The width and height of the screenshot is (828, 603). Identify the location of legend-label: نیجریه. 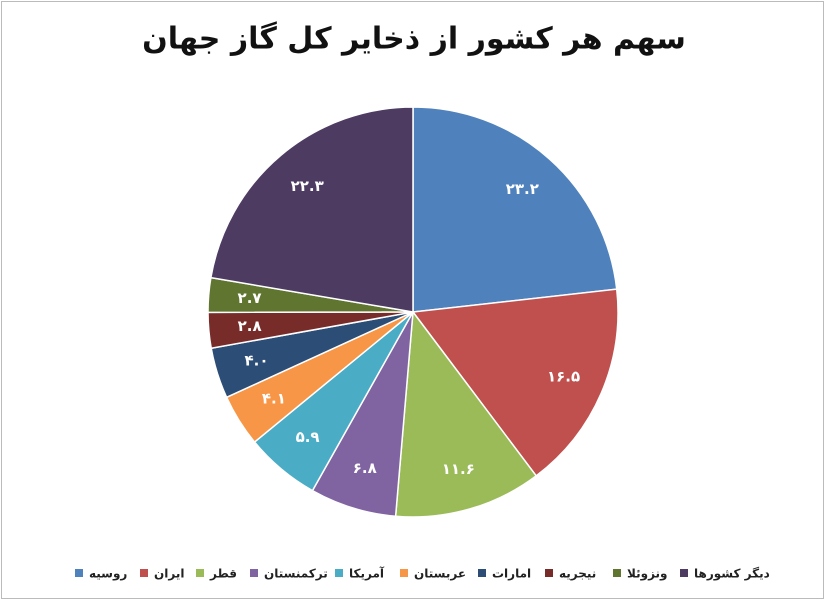
(577, 574).